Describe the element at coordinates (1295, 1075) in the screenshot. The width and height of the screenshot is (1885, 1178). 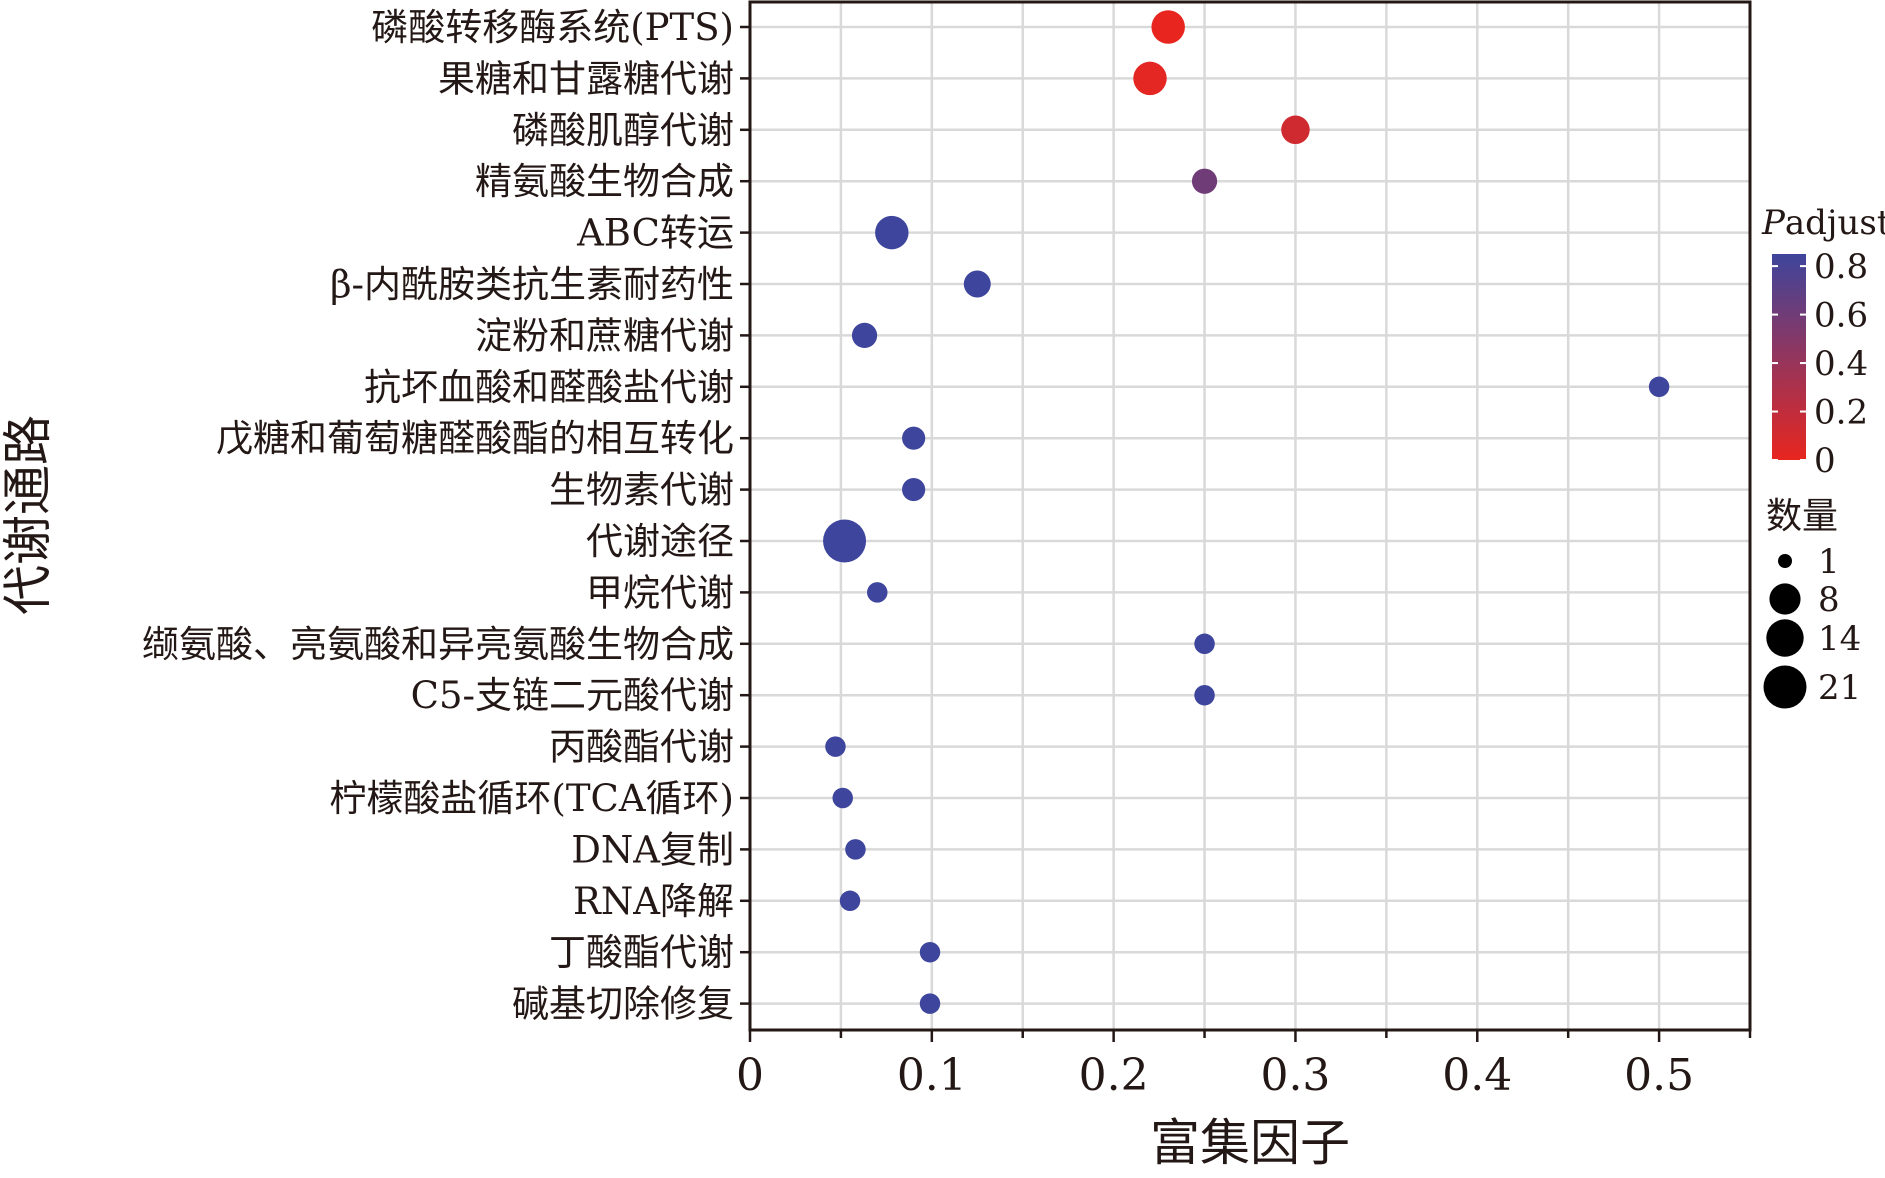
I see `x-tick-label: 0.3` at that location.